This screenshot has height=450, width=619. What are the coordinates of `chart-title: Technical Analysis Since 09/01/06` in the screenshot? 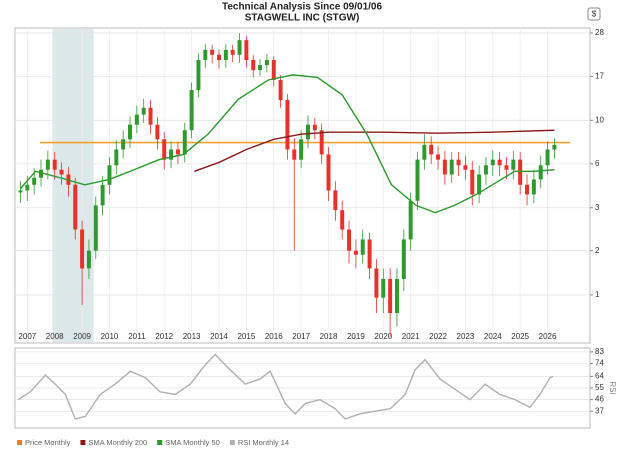 It's located at (302, 7).